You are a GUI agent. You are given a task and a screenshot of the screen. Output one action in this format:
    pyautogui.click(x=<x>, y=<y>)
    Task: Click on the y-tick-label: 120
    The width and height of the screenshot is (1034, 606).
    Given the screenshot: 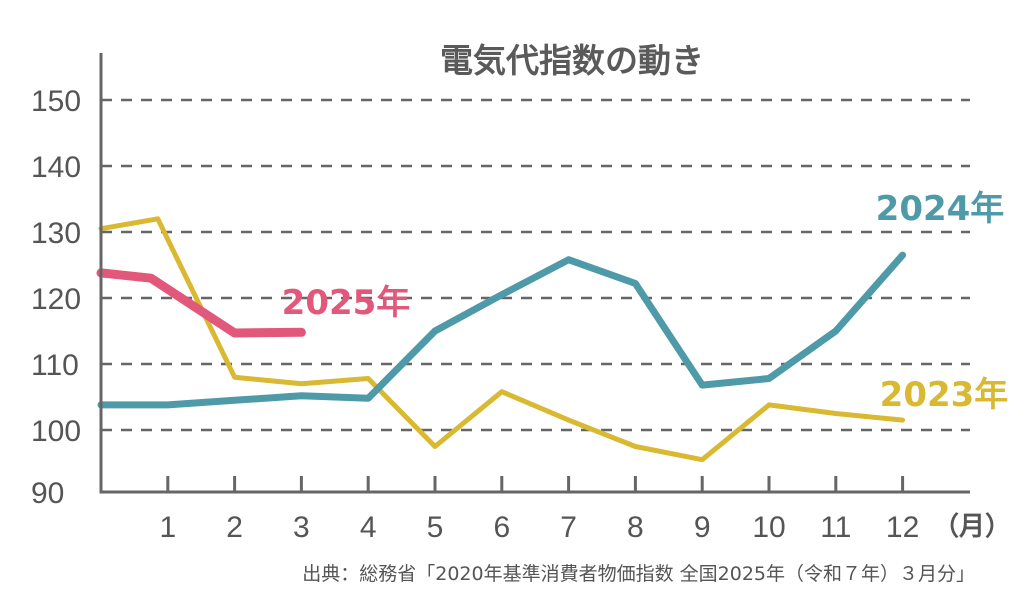 What is the action you would take?
    pyautogui.click(x=56, y=299)
    